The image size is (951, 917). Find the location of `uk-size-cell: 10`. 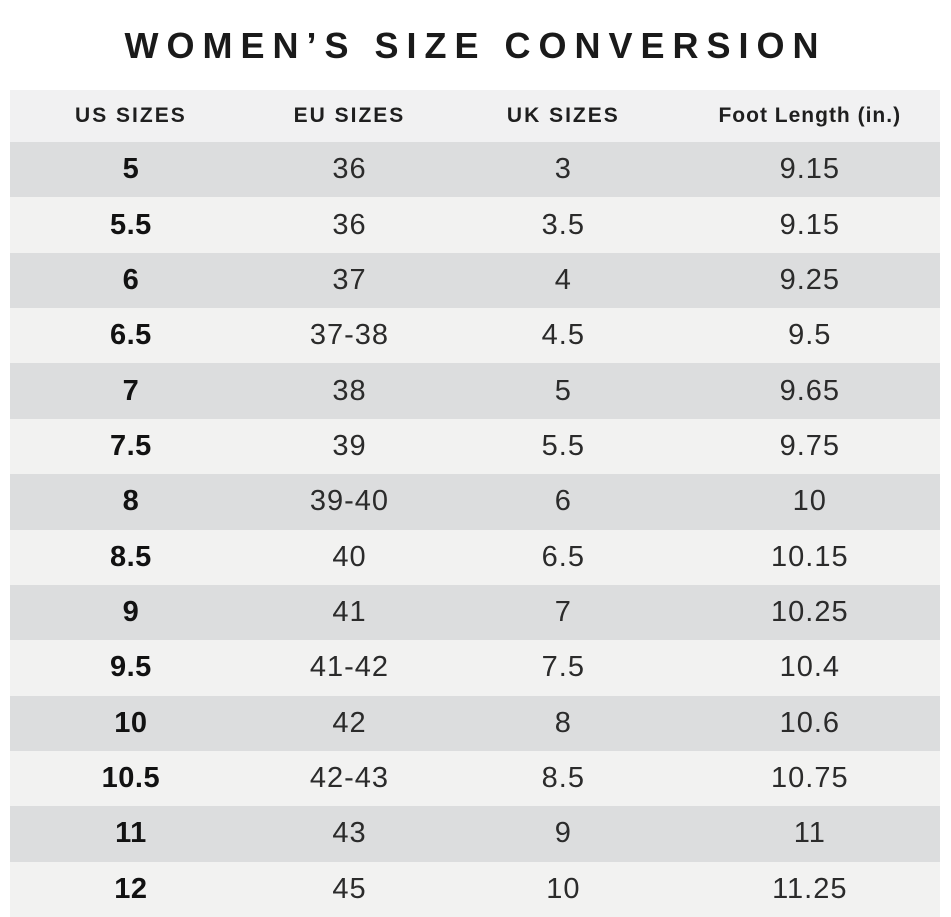

uk-size-cell: 10 is located at coordinates (563, 888).